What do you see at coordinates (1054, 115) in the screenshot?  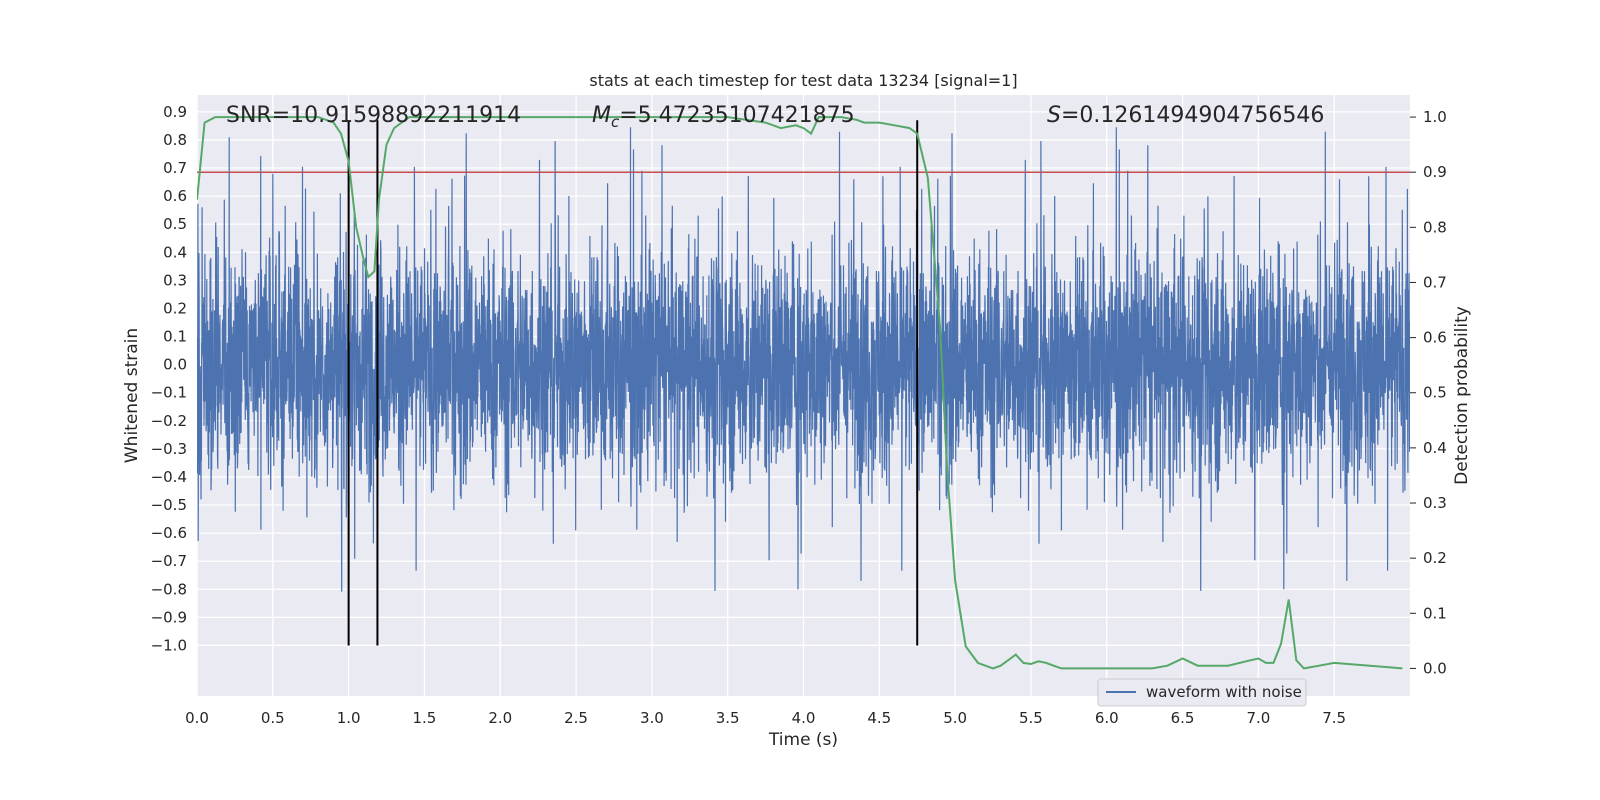 I see `spin-symbol: S` at bounding box center [1054, 115].